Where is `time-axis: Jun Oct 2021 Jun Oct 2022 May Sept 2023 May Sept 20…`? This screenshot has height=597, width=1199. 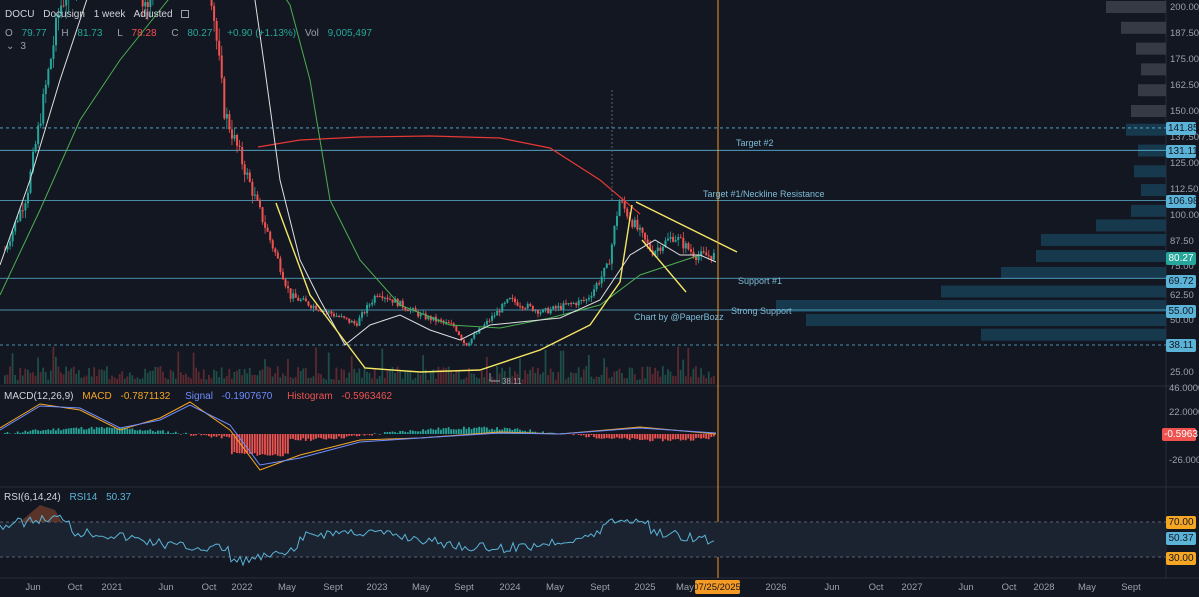 time-axis: Jun Oct 2021 Jun Oct 2022 May Sept 2023 May Sept 20… is located at coordinates (583, 587).